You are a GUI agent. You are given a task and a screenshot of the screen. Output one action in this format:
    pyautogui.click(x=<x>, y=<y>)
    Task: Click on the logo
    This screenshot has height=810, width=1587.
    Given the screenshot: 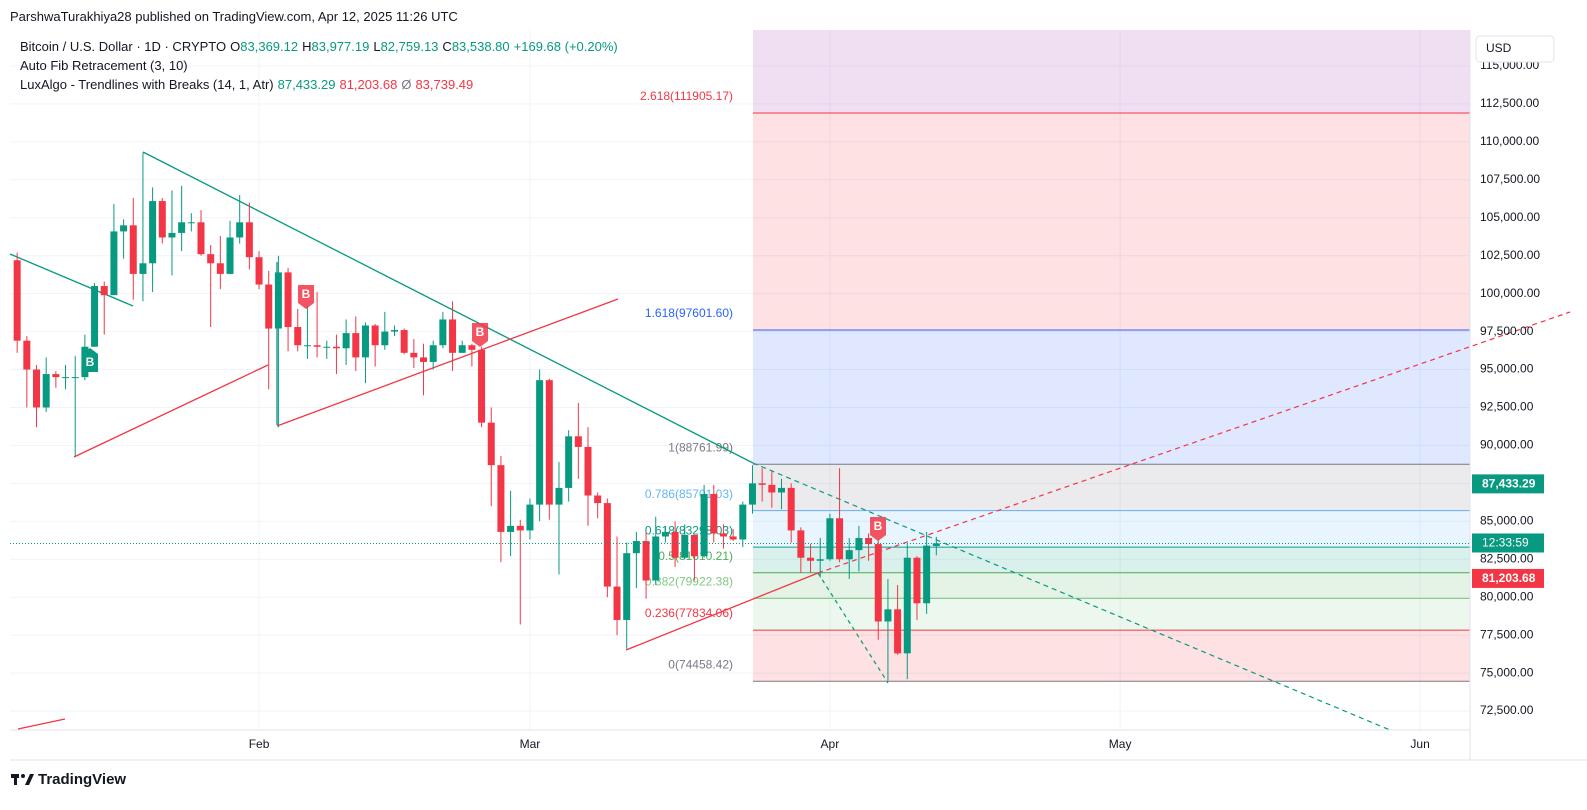 What is the action you would take?
    pyautogui.click(x=22, y=779)
    